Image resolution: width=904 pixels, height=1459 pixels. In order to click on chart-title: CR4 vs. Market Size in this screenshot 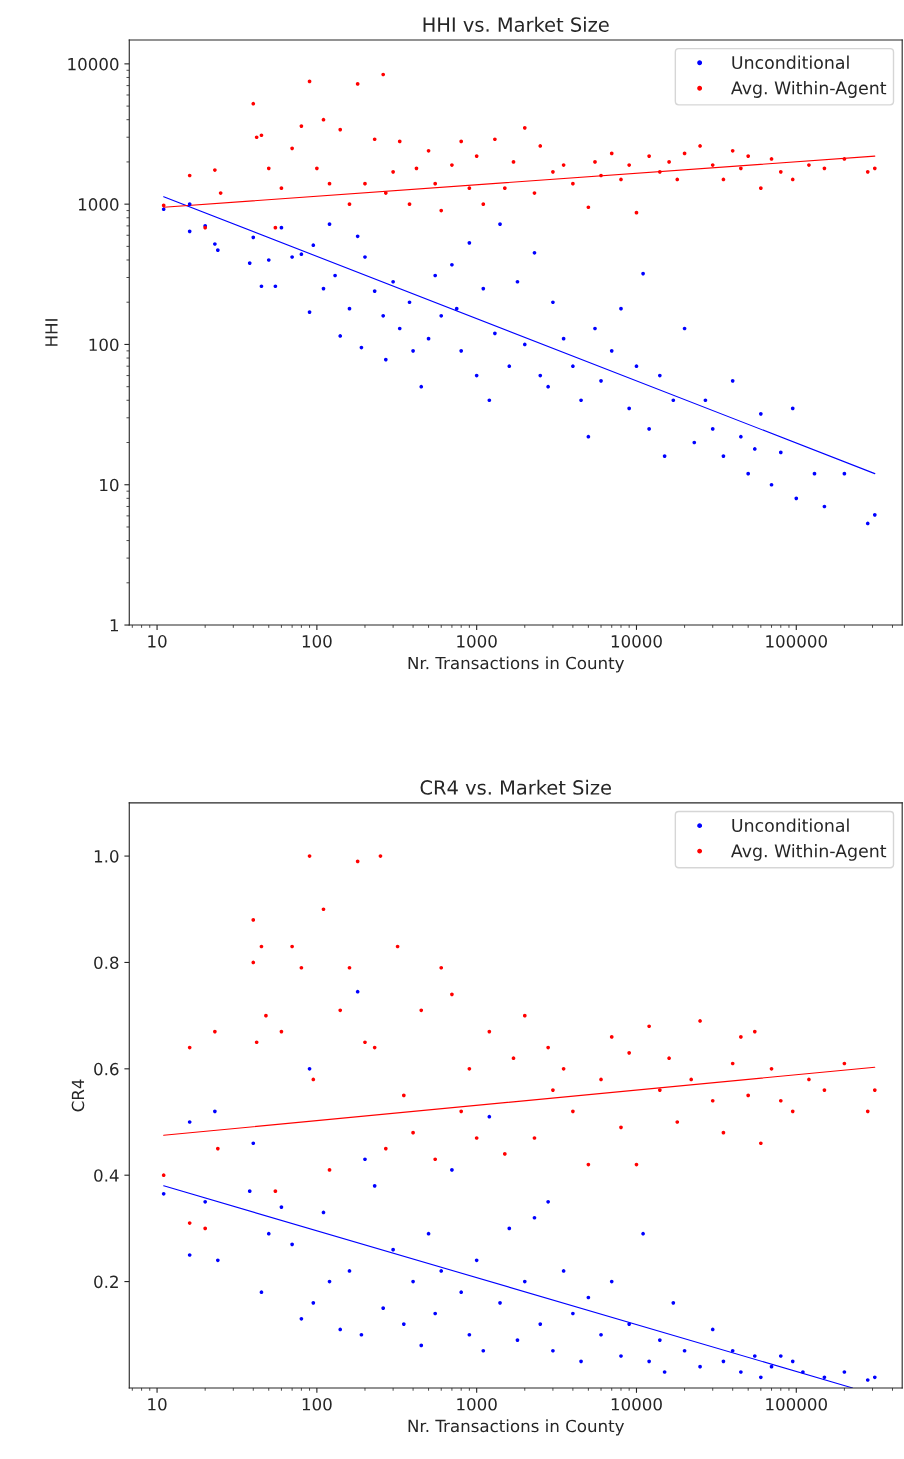, I will do `click(515, 787)`.